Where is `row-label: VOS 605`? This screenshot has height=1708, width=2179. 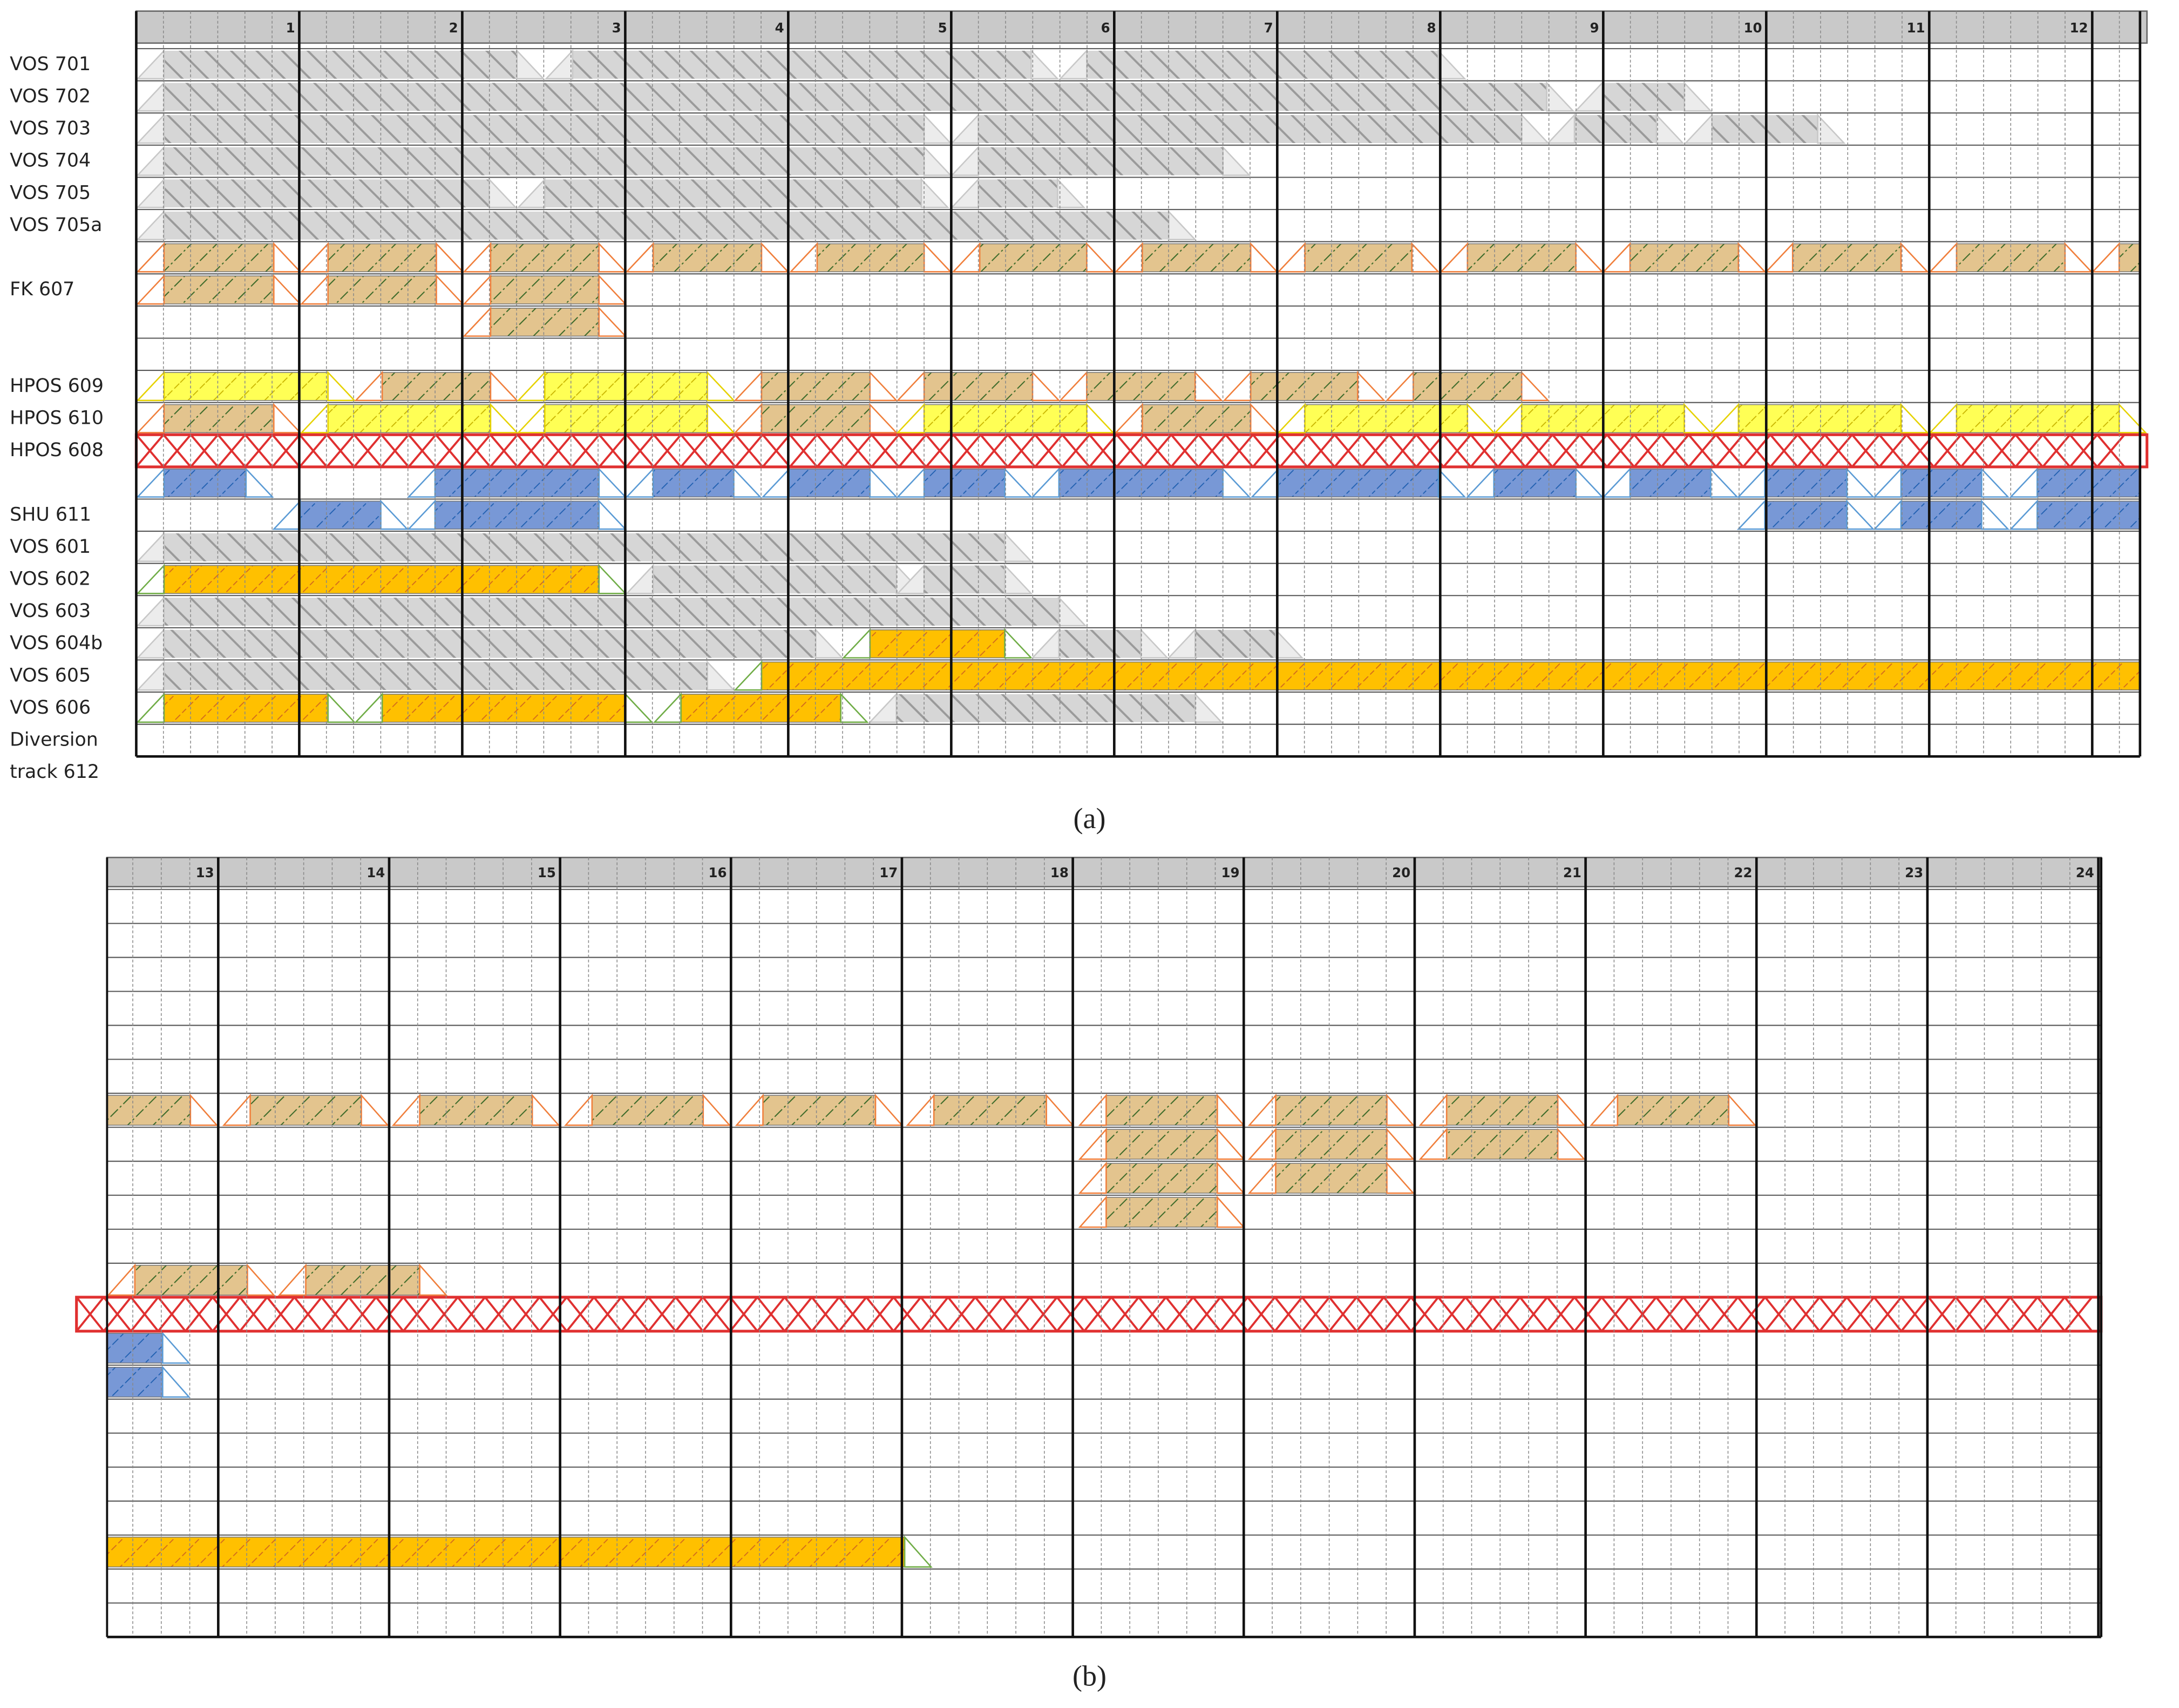
row-label: VOS 605 is located at coordinates (51, 675).